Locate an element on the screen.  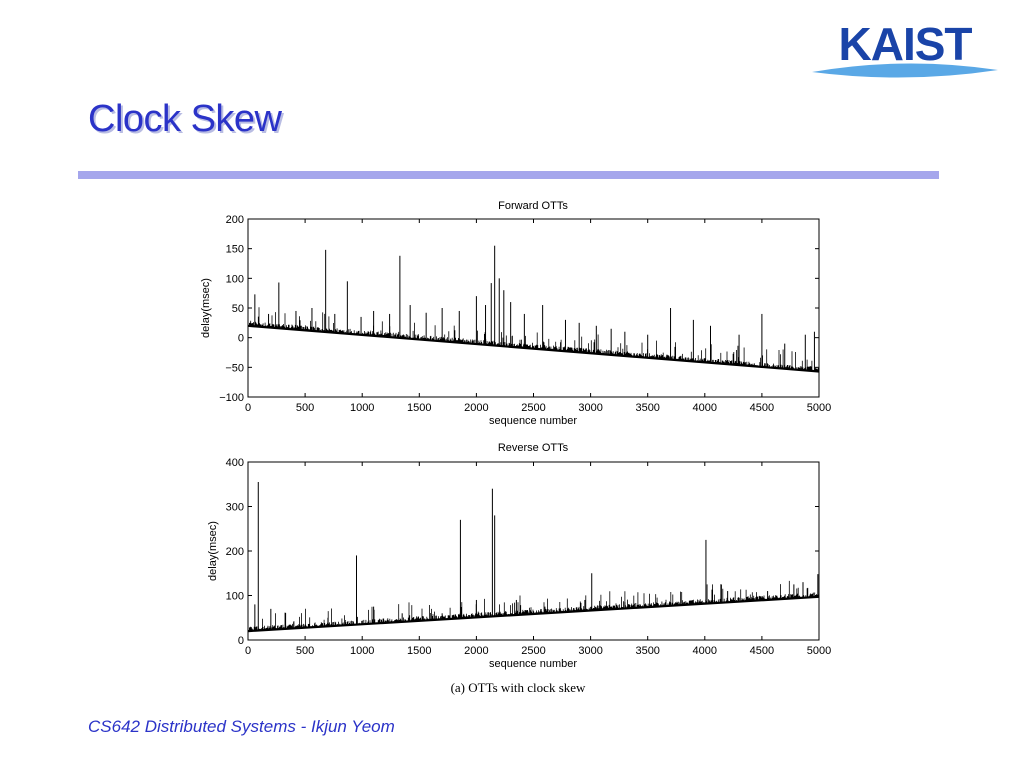
y-tick-label: 400 is located at coordinates (235, 463).